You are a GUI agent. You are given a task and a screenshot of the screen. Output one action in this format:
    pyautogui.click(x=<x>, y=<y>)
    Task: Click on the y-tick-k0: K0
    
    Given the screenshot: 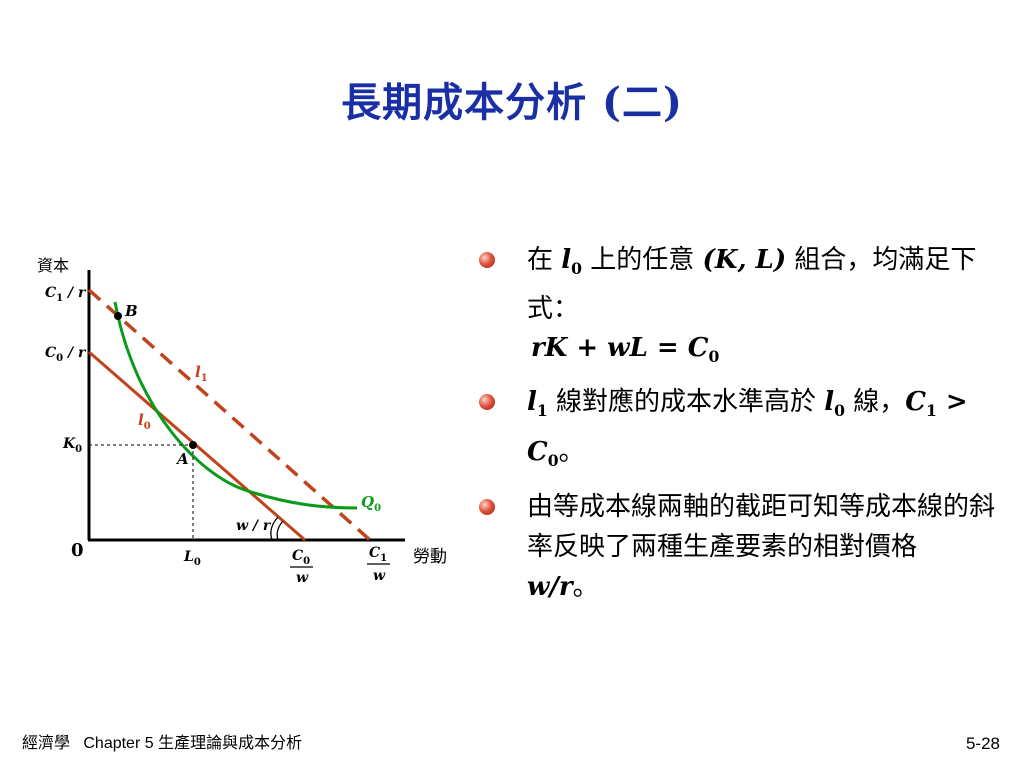 What is the action you would take?
    pyautogui.click(x=72, y=445)
    